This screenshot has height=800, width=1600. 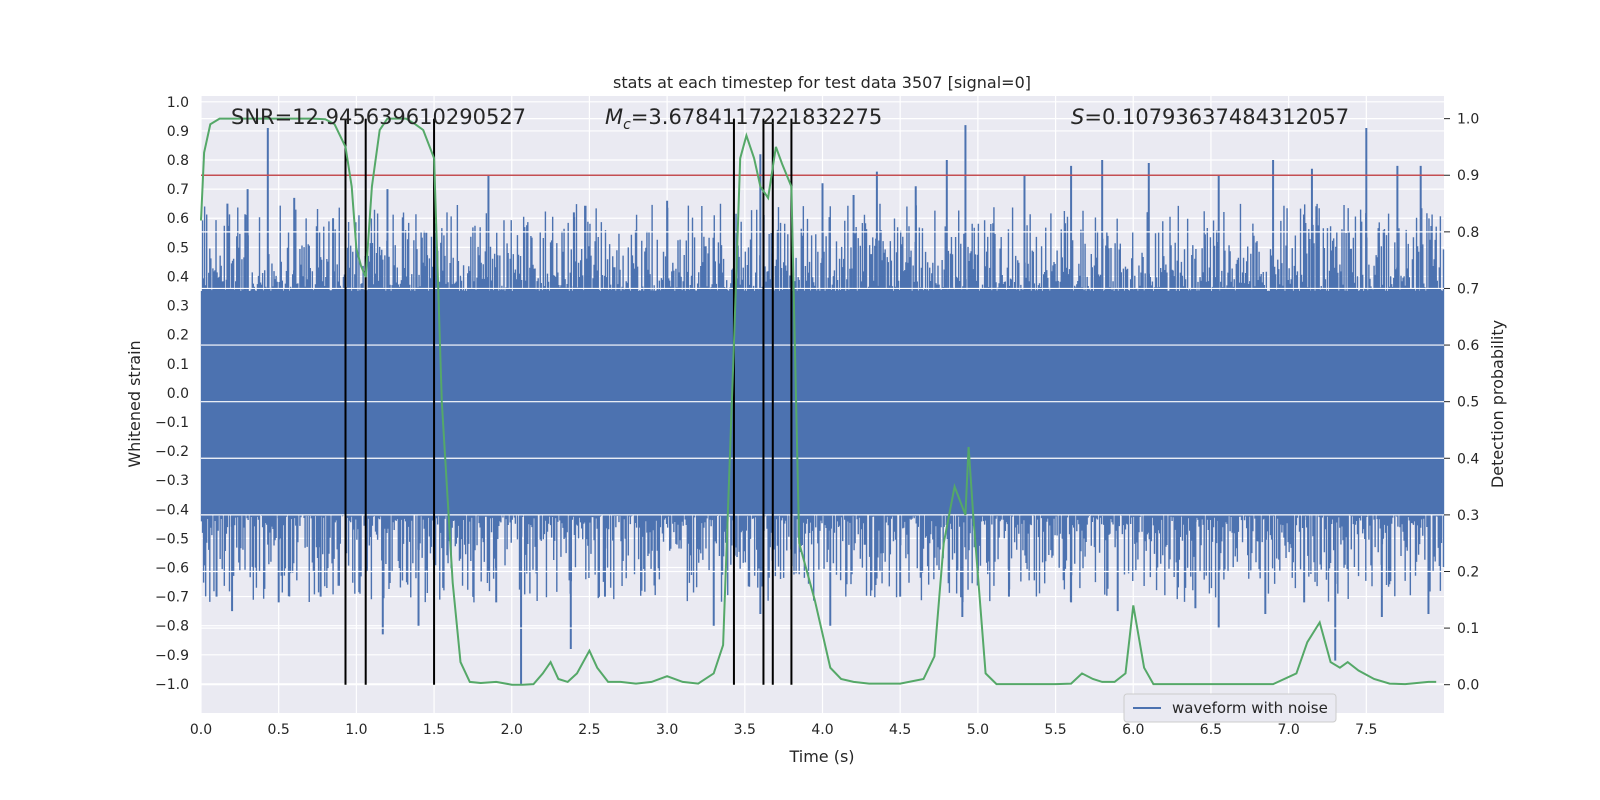 What do you see at coordinates (1133, 730) in the screenshot?
I see `x-tick-label: 6.0` at bounding box center [1133, 730].